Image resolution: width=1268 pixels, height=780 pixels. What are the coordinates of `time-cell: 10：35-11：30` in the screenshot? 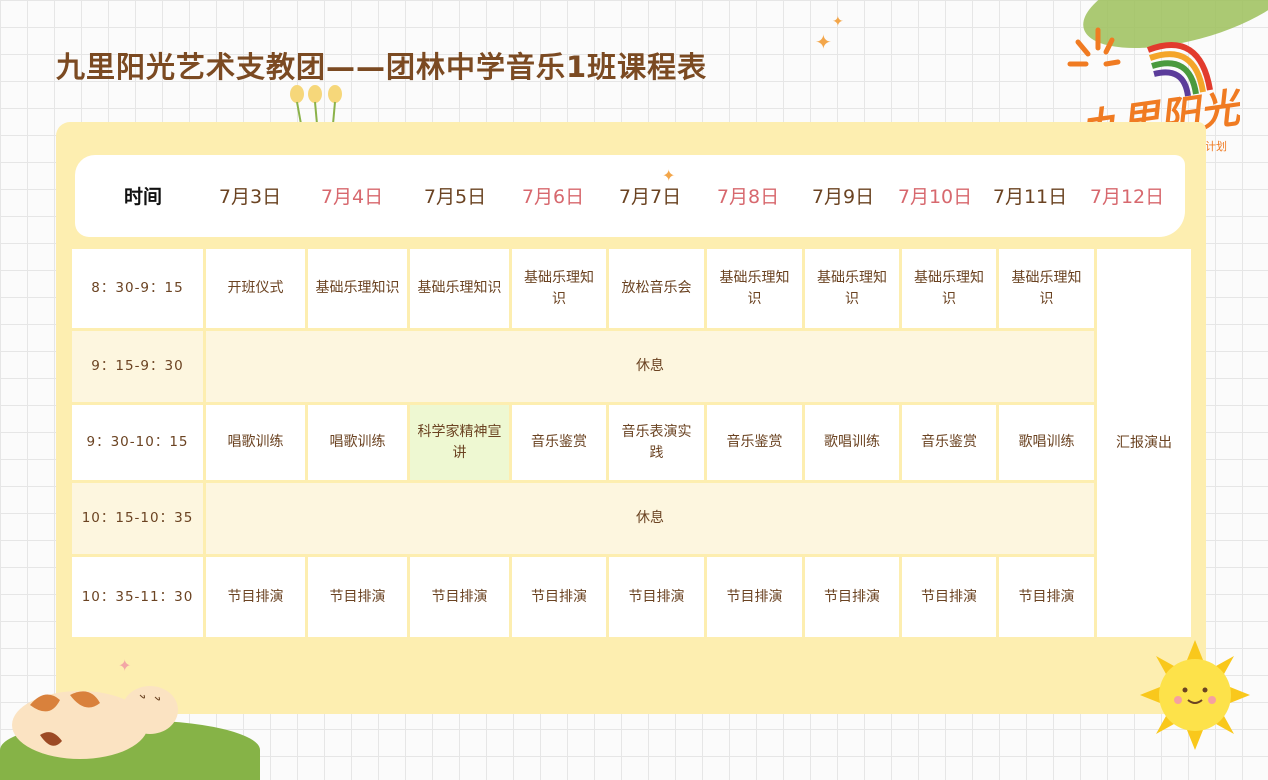 It's located at (137, 597).